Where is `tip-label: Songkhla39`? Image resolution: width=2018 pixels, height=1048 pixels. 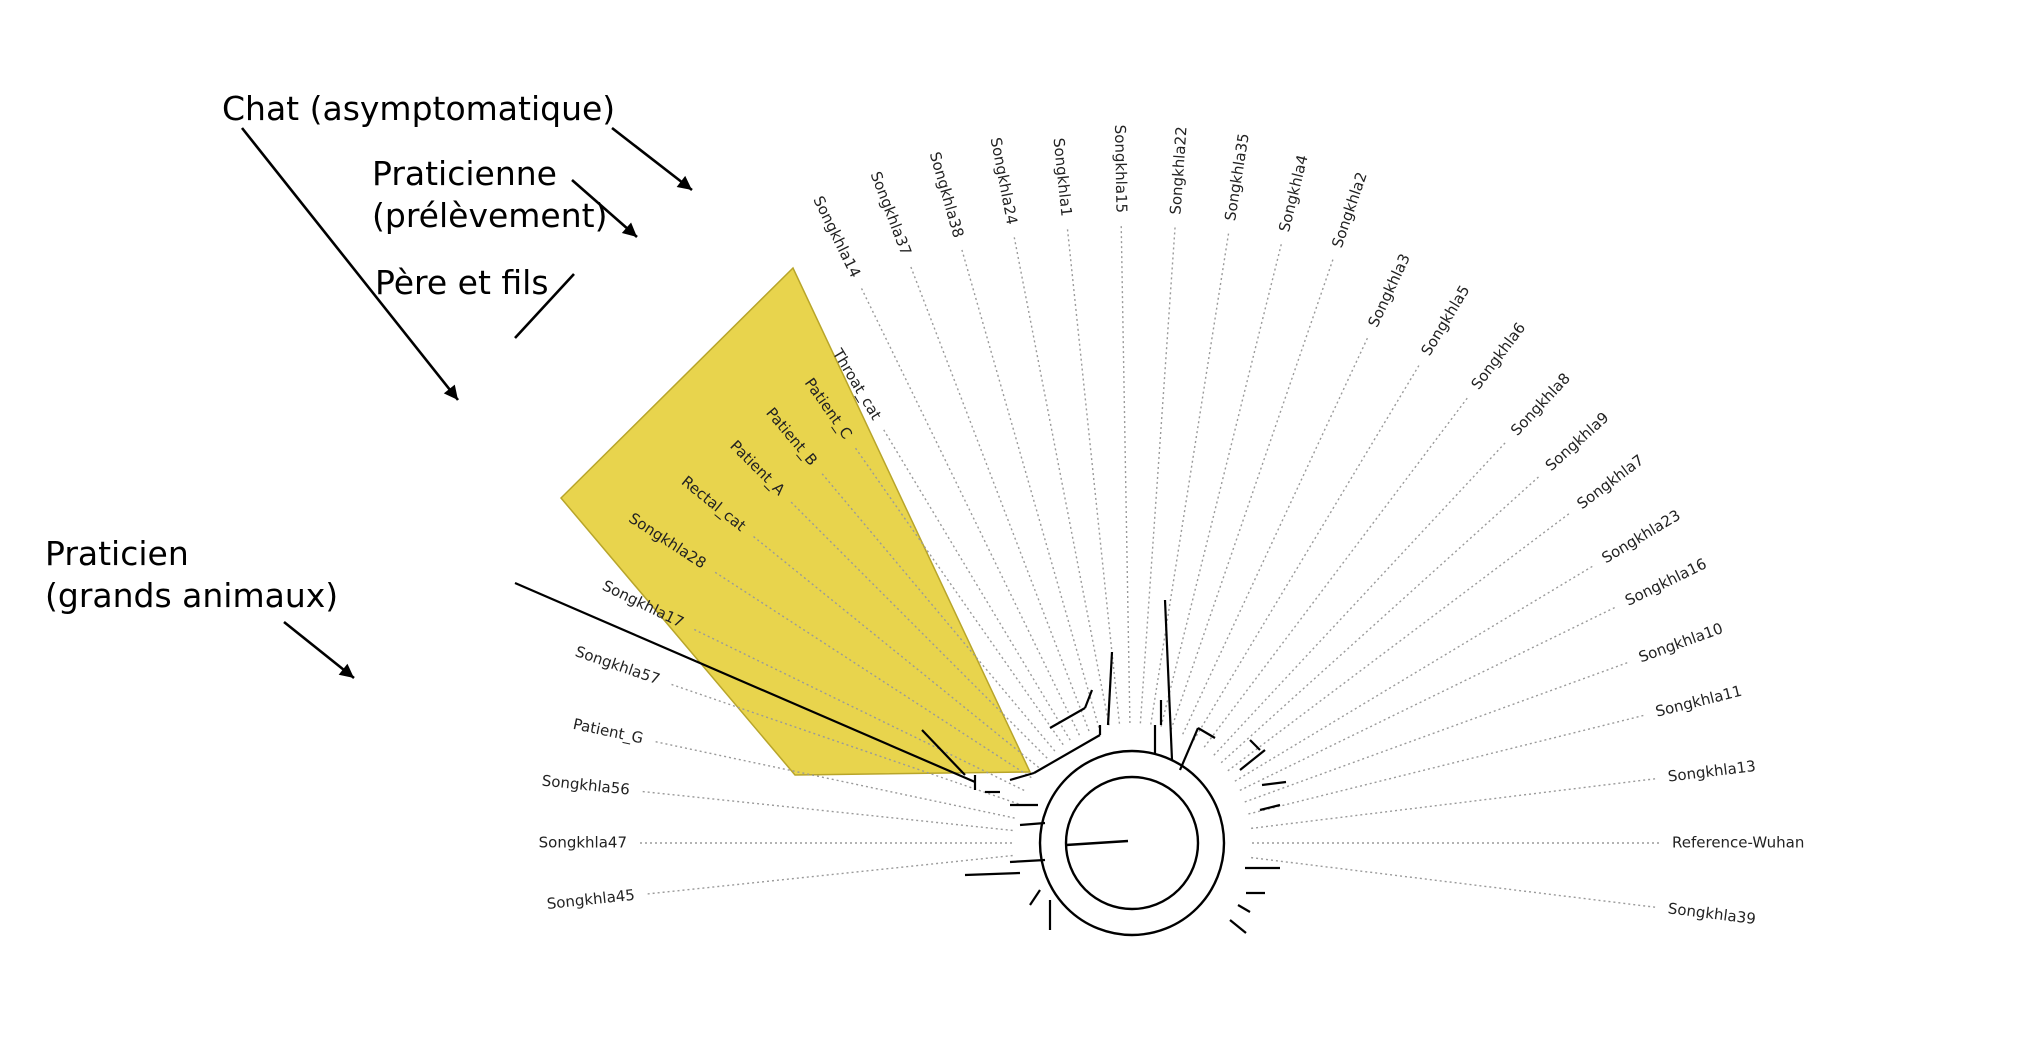 tip-label: Songkhla39 is located at coordinates (1712, 913).